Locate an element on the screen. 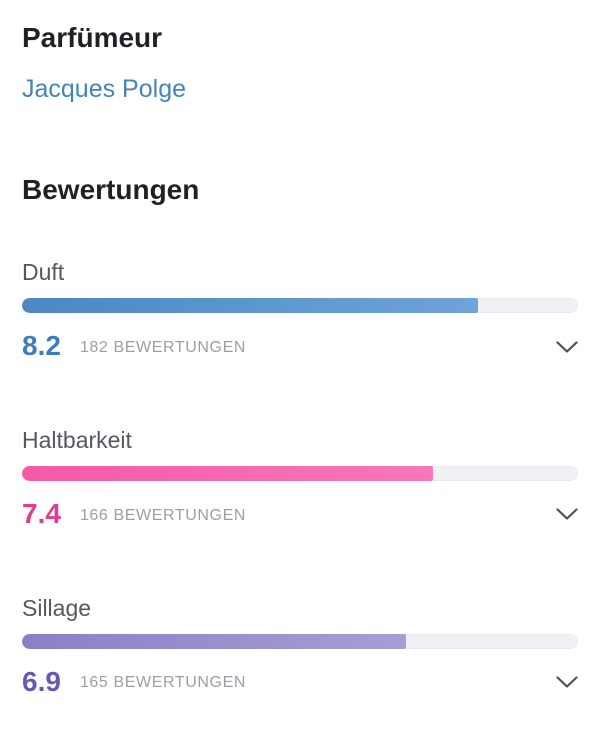 This screenshot has width=600, height=750. rating-item-sillage: Sillage 6.9 165 BEWERTUNGEN is located at coordinates (300, 647).